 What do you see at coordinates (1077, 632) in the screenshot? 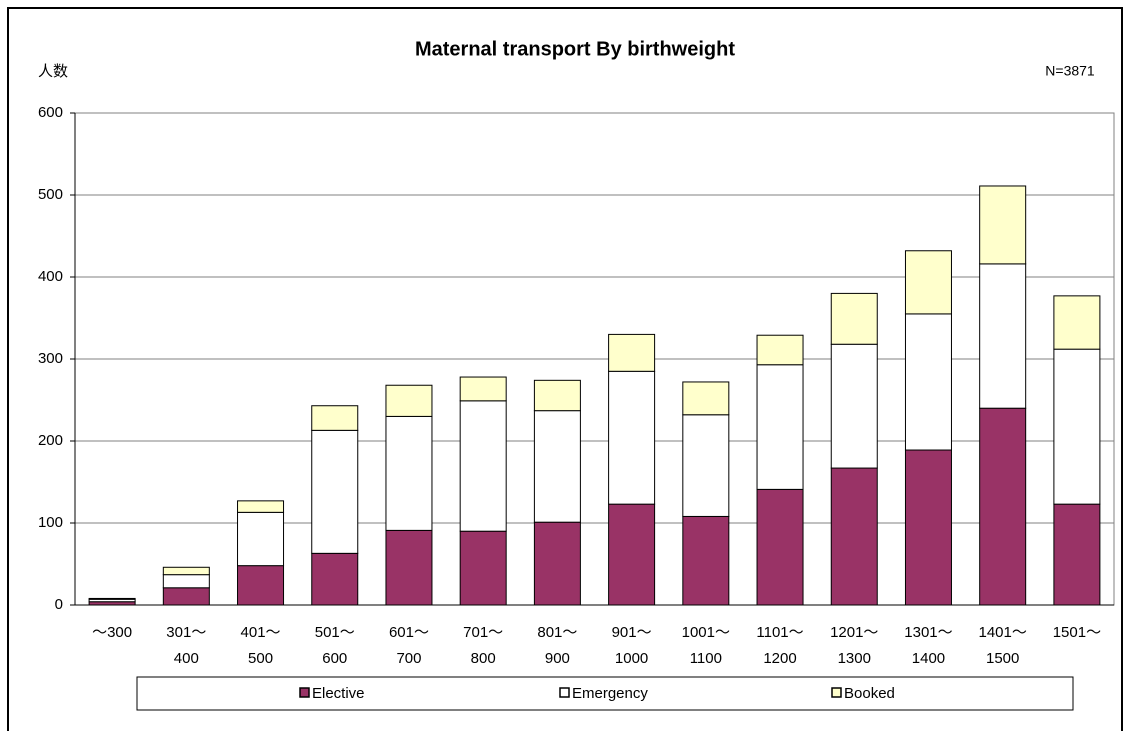
I see `x-tick-label: 1501～` at bounding box center [1077, 632].